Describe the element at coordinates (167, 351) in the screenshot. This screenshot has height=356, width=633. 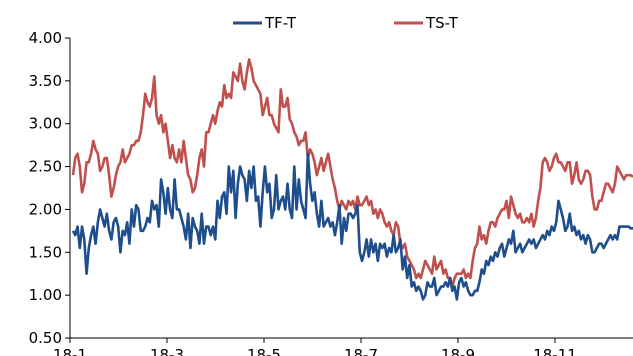
I see `x-tick-label-1: 18-3` at that location.